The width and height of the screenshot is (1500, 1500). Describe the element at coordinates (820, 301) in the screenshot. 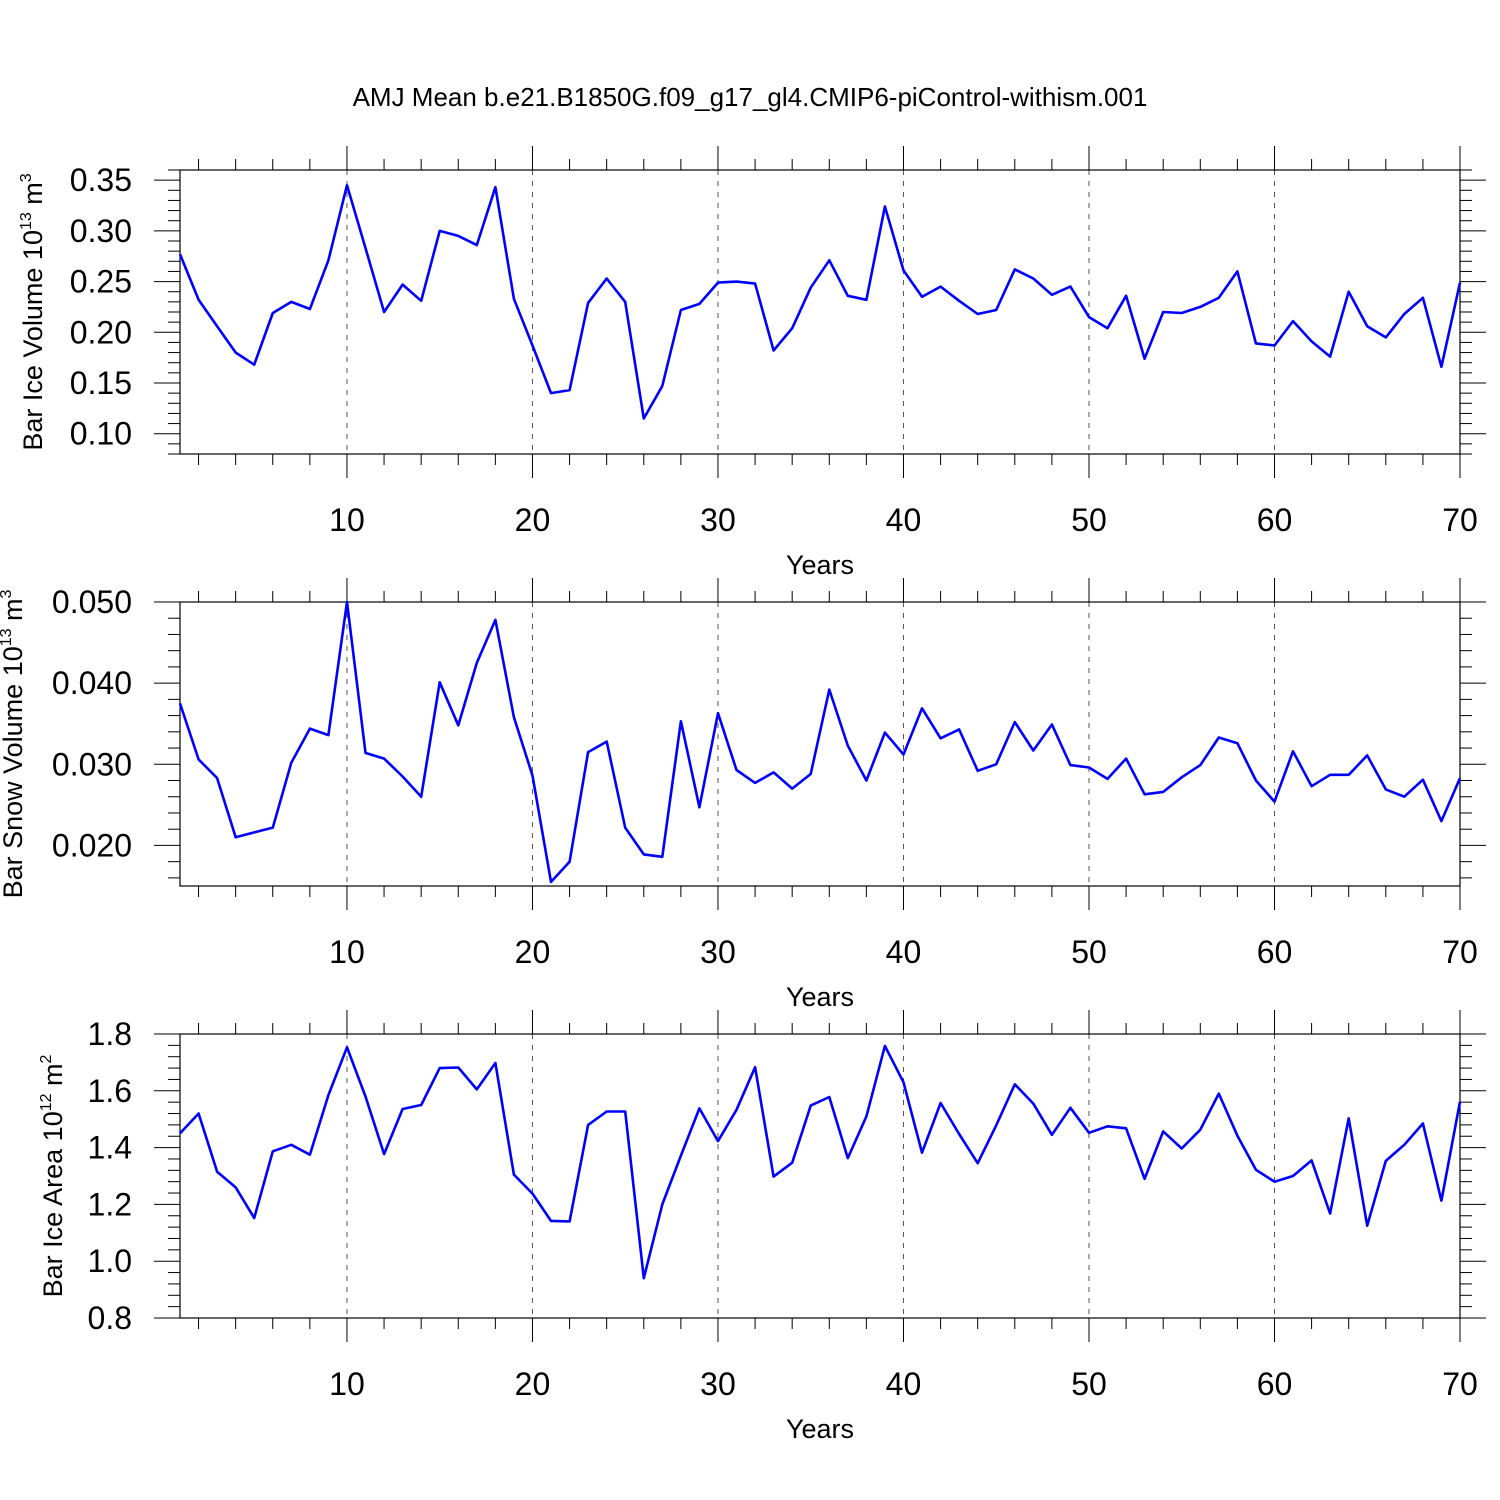

I see `series-line-bar-ice-volume` at that location.